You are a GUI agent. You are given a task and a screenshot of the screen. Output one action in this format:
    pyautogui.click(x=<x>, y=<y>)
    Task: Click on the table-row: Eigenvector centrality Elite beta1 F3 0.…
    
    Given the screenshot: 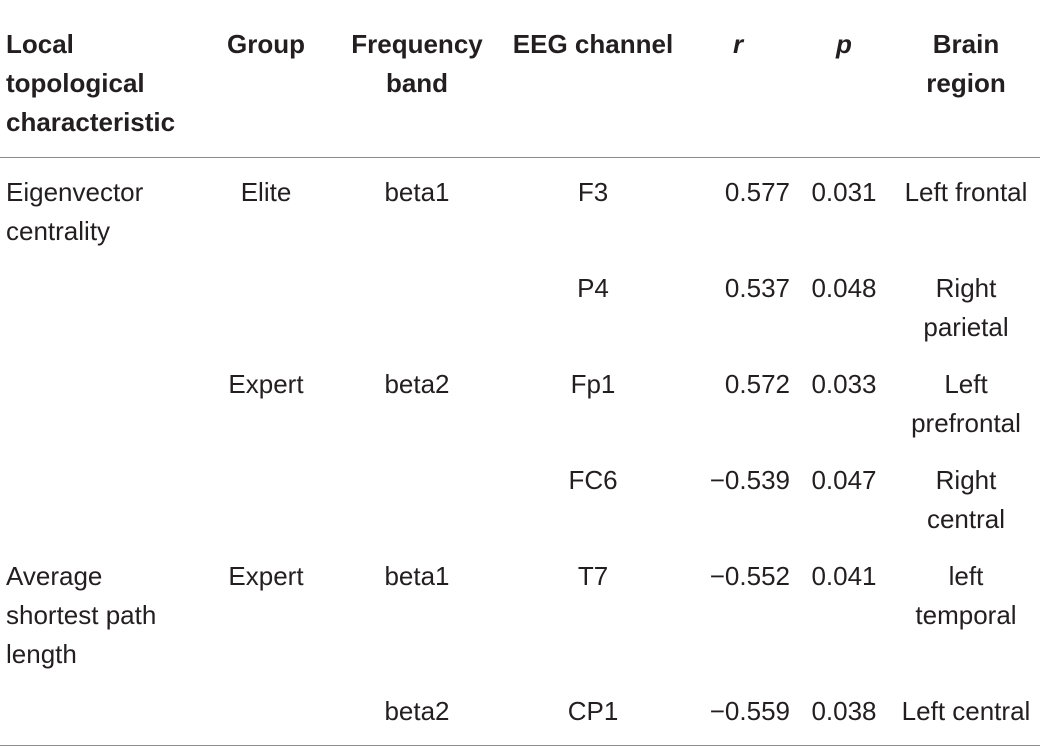 What is the action you would take?
    pyautogui.click(x=520, y=209)
    